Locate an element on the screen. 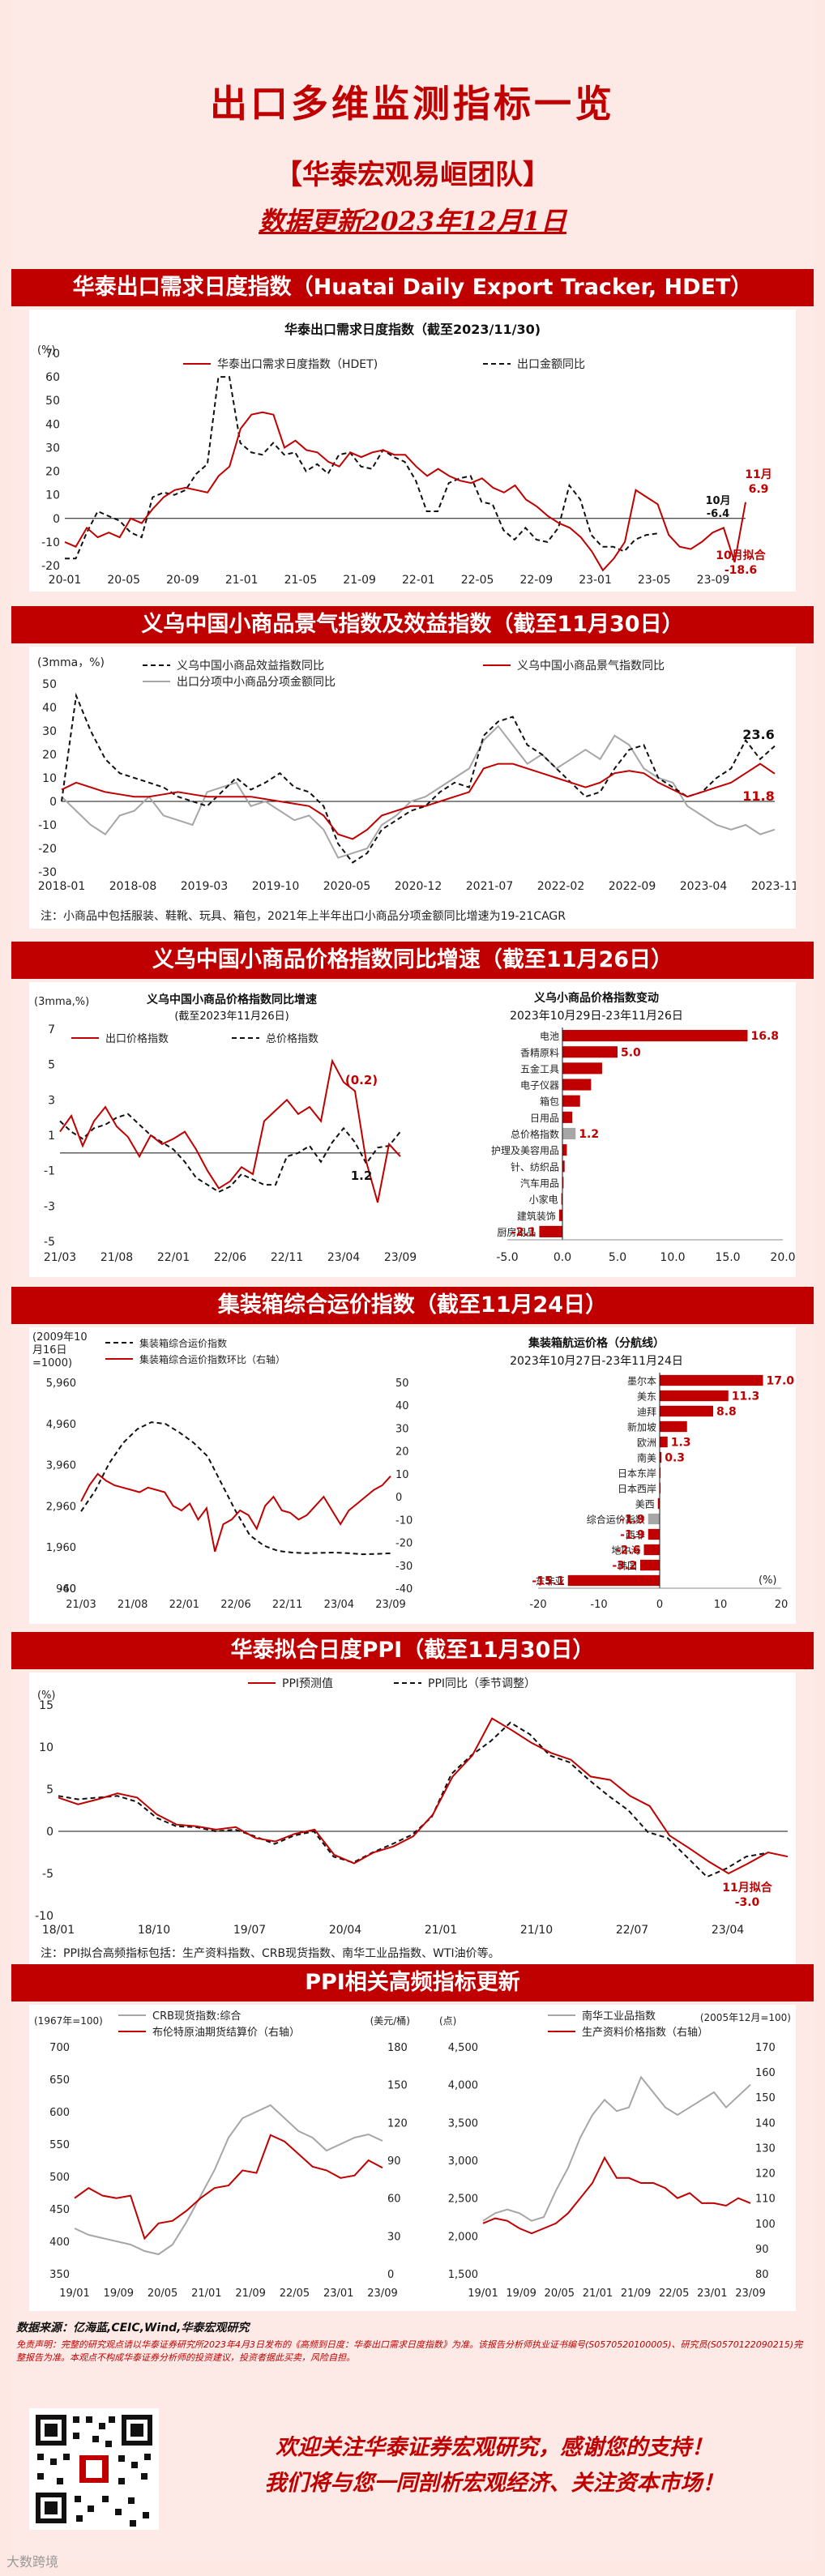 This screenshot has width=825, height=2576. cont-bar-unit: (%) is located at coordinates (768, 1580).